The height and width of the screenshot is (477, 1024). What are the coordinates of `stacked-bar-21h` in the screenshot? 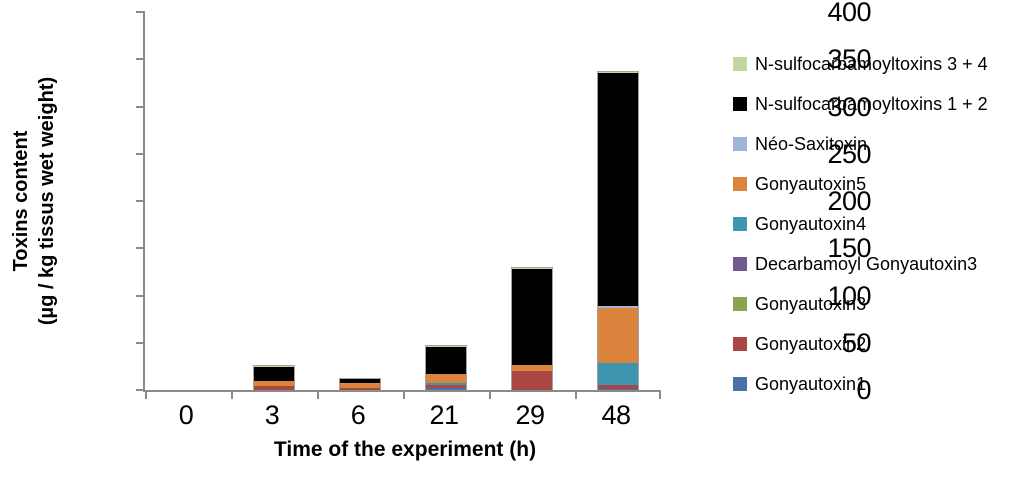 It's located at (445, 367).